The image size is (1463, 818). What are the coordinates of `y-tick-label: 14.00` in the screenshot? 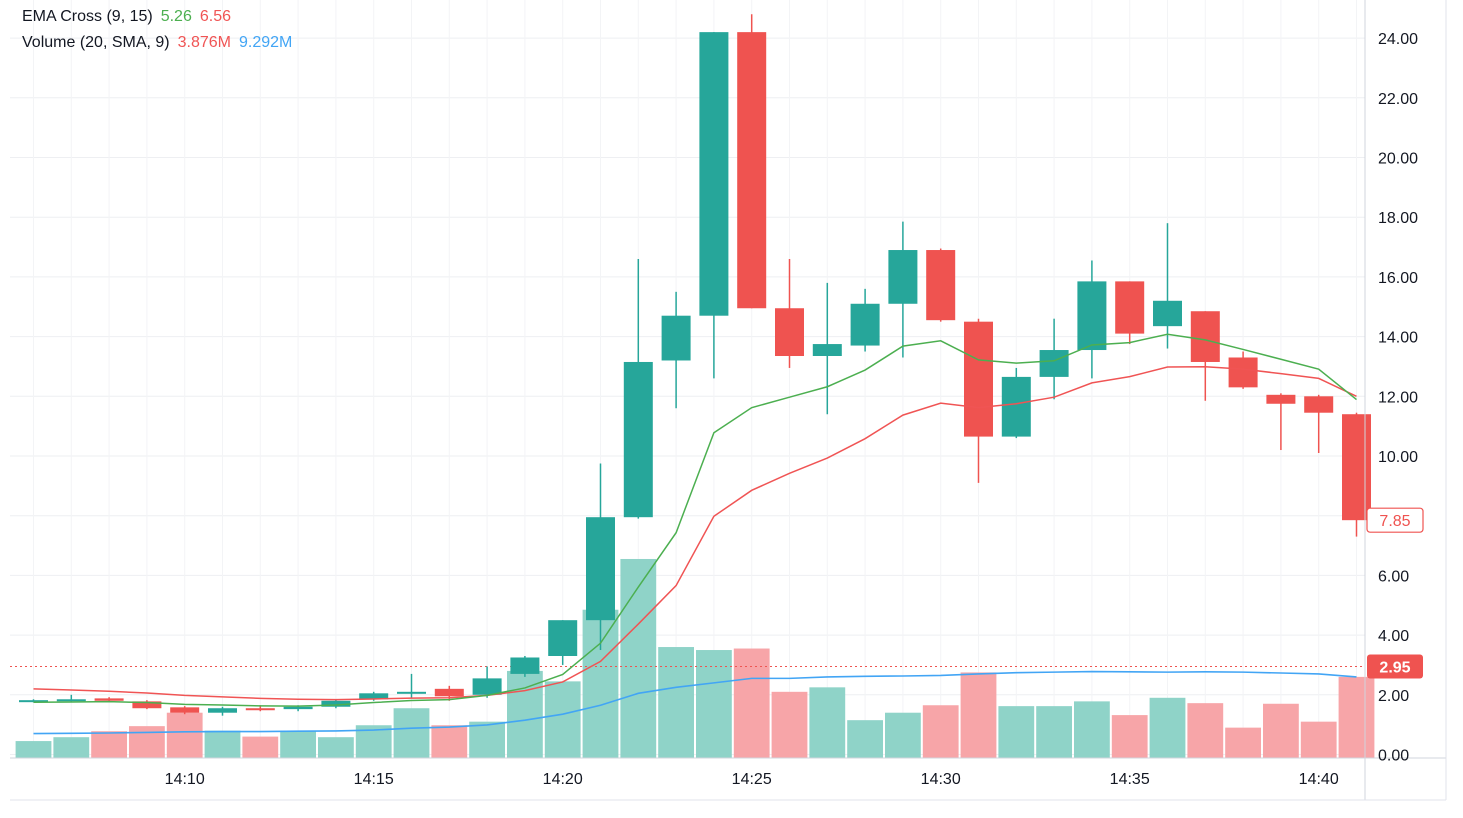 It's located at (1398, 338).